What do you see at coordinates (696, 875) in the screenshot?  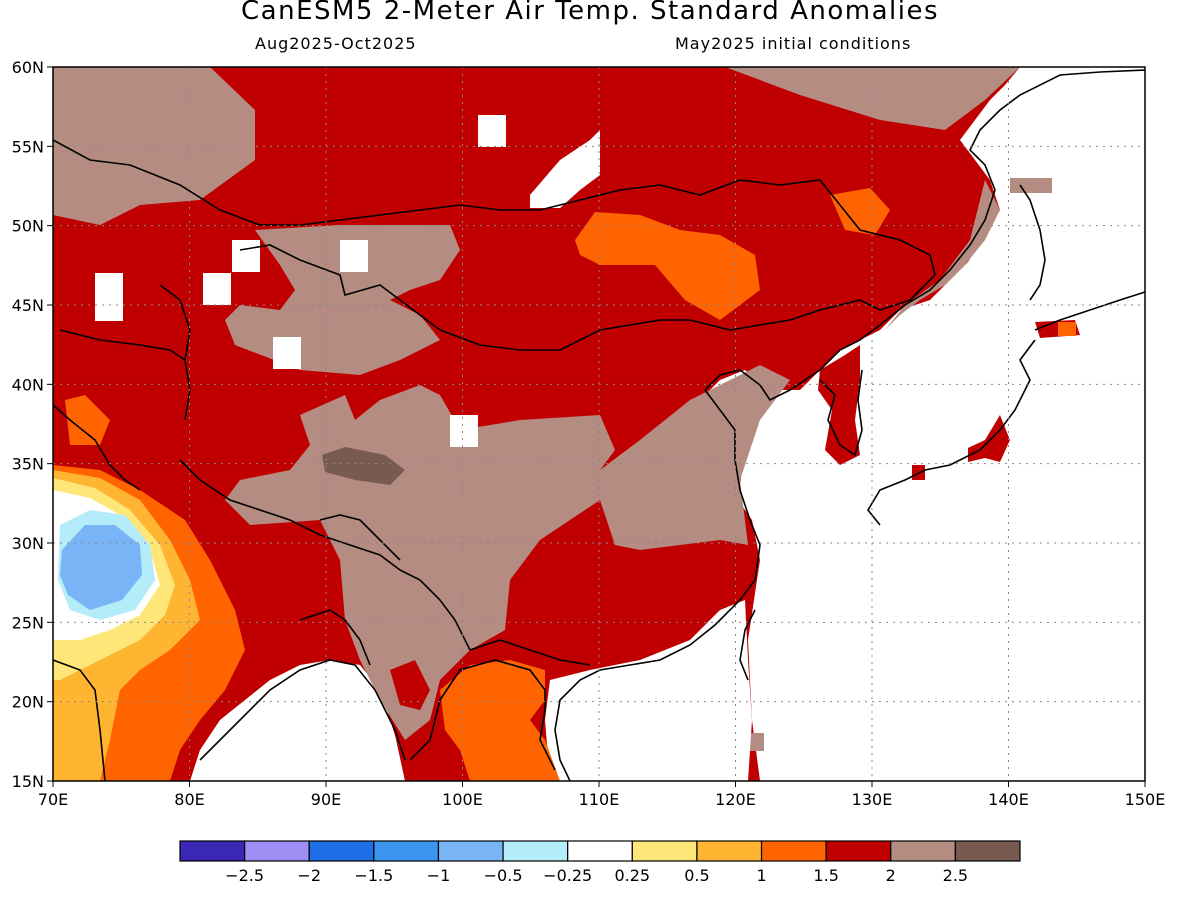 I see `colorbar-label: 0.5` at bounding box center [696, 875].